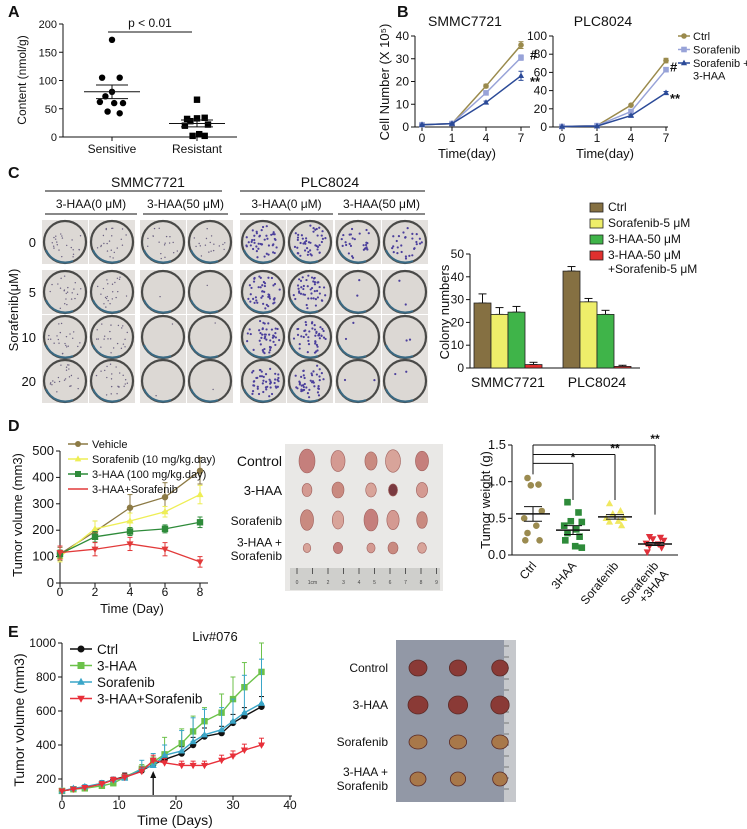 The height and width of the screenshot is (829, 747). Describe the element at coordinates (541, 109) in the screenshot. I see `y-tick-label: 20` at that location.